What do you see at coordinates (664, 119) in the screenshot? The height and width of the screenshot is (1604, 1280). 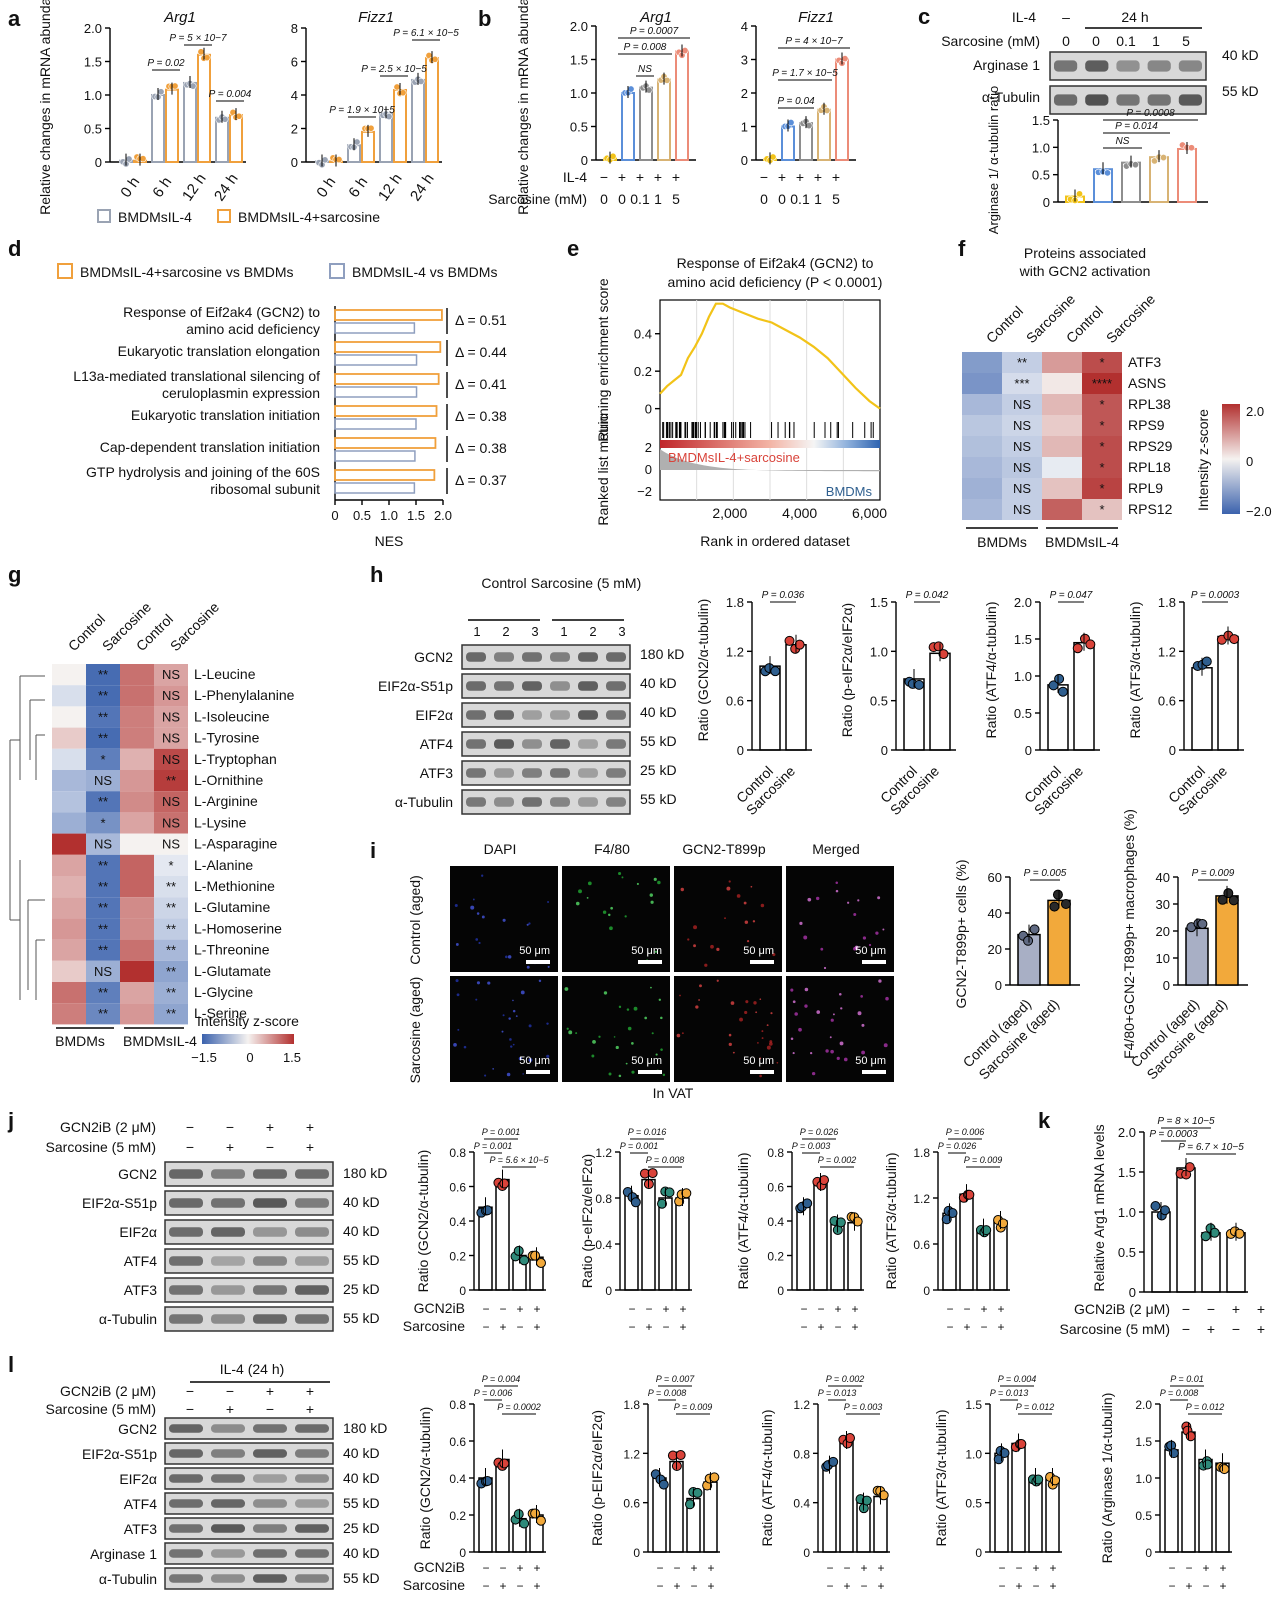 I see `panel-b1-bar` at bounding box center [664, 119].